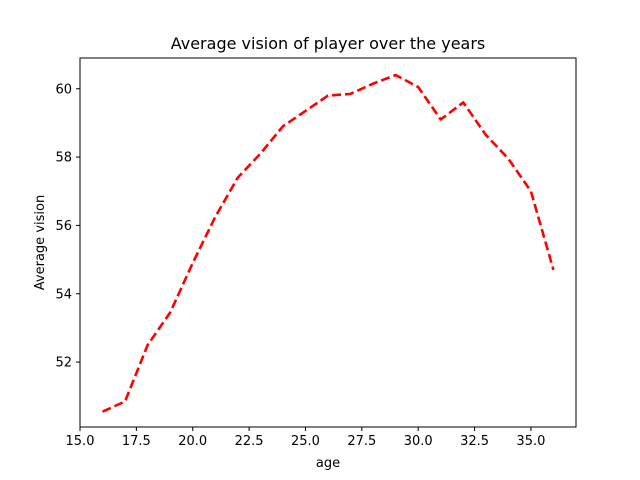  I want to click on x-axis: 15.0 17.5 20.0 22.5 25.0 27.5 30.0 32.5 35.0, so click(305, 438).